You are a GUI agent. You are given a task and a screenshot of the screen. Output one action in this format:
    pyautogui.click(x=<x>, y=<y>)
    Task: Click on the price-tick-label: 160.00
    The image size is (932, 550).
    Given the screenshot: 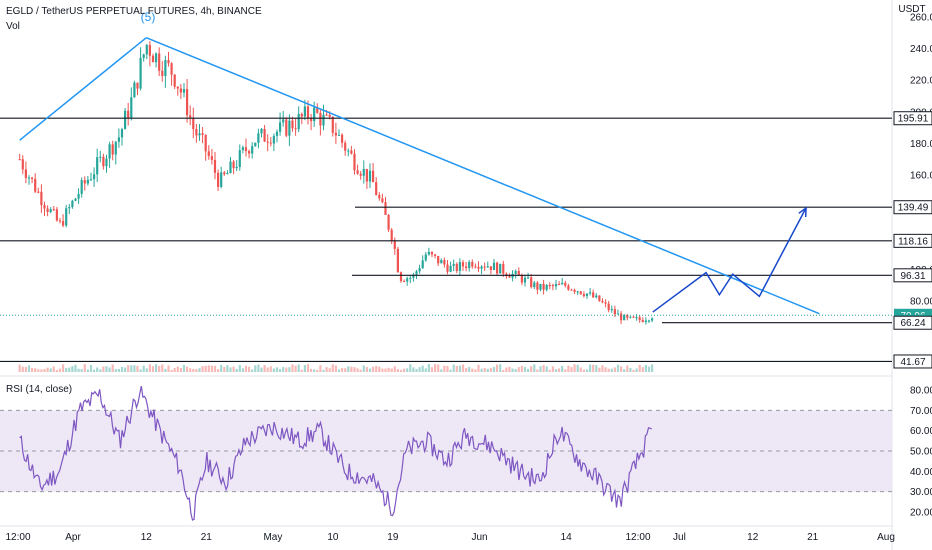 What is the action you would take?
    pyautogui.click(x=921, y=175)
    